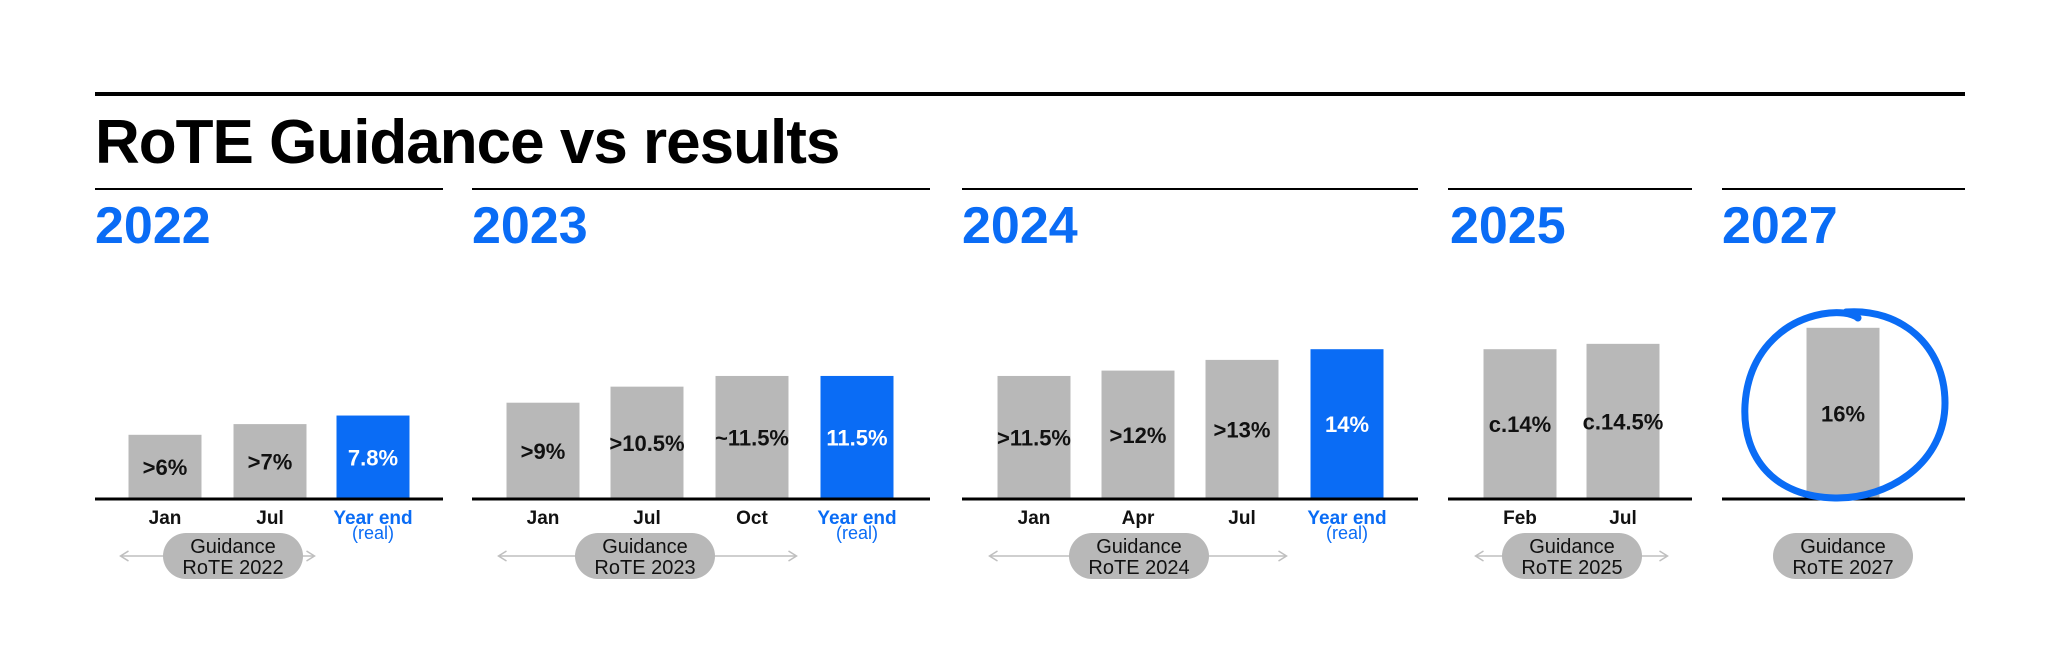 The image size is (2059, 650). What do you see at coordinates (530, 226) in the screenshot?
I see `year-heading: 2023` at bounding box center [530, 226].